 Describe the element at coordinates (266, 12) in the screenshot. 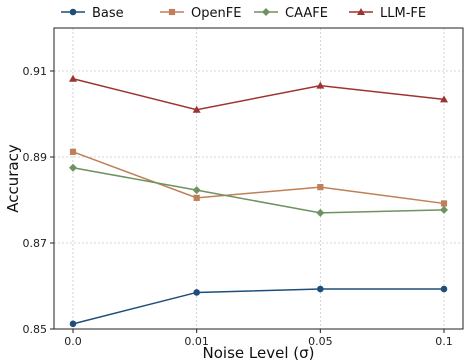

I see `legend-marker-caafe` at that location.